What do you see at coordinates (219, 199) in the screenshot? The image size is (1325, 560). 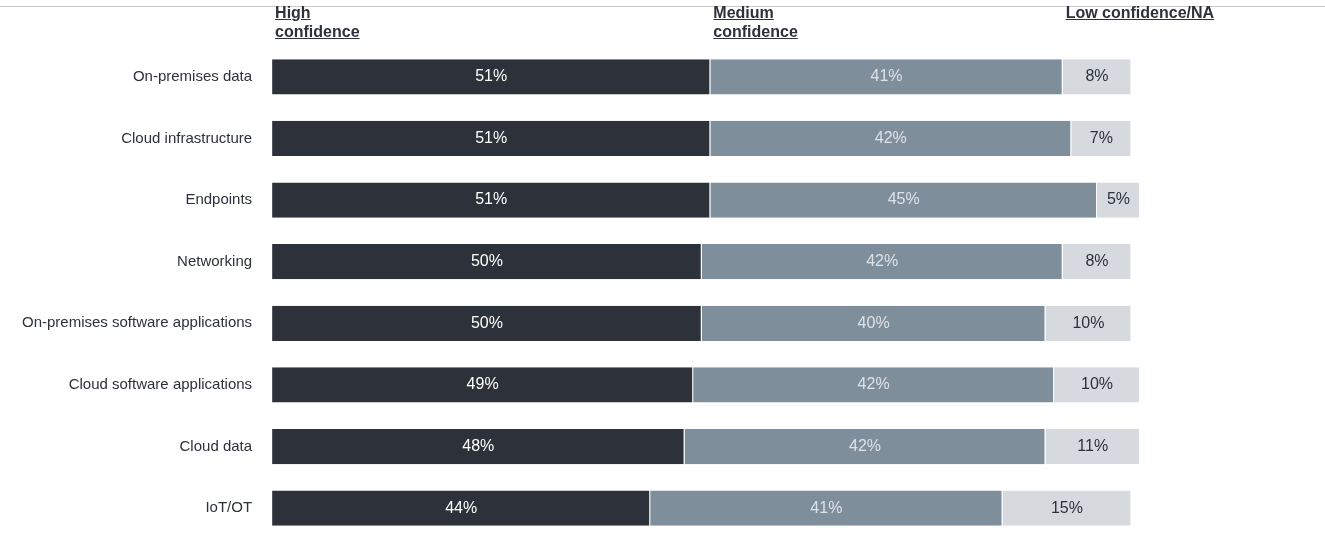 I see `y-tick-label: Endpoints` at bounding box center [219, 199].